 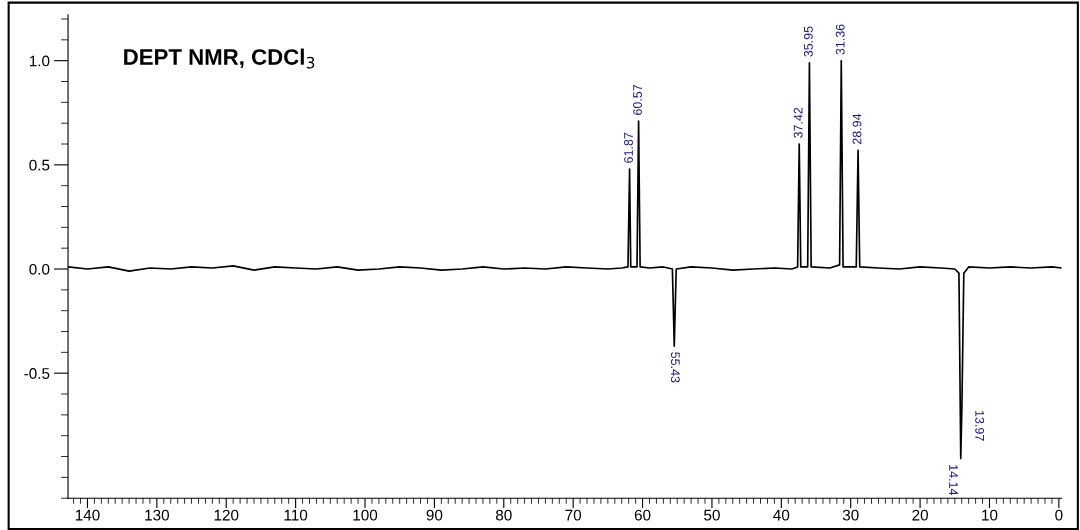 What do you see at coordinates (1059, 515) in the screenshot?
I see `x-tick-label: 0` at bounding box center [1059, 515].